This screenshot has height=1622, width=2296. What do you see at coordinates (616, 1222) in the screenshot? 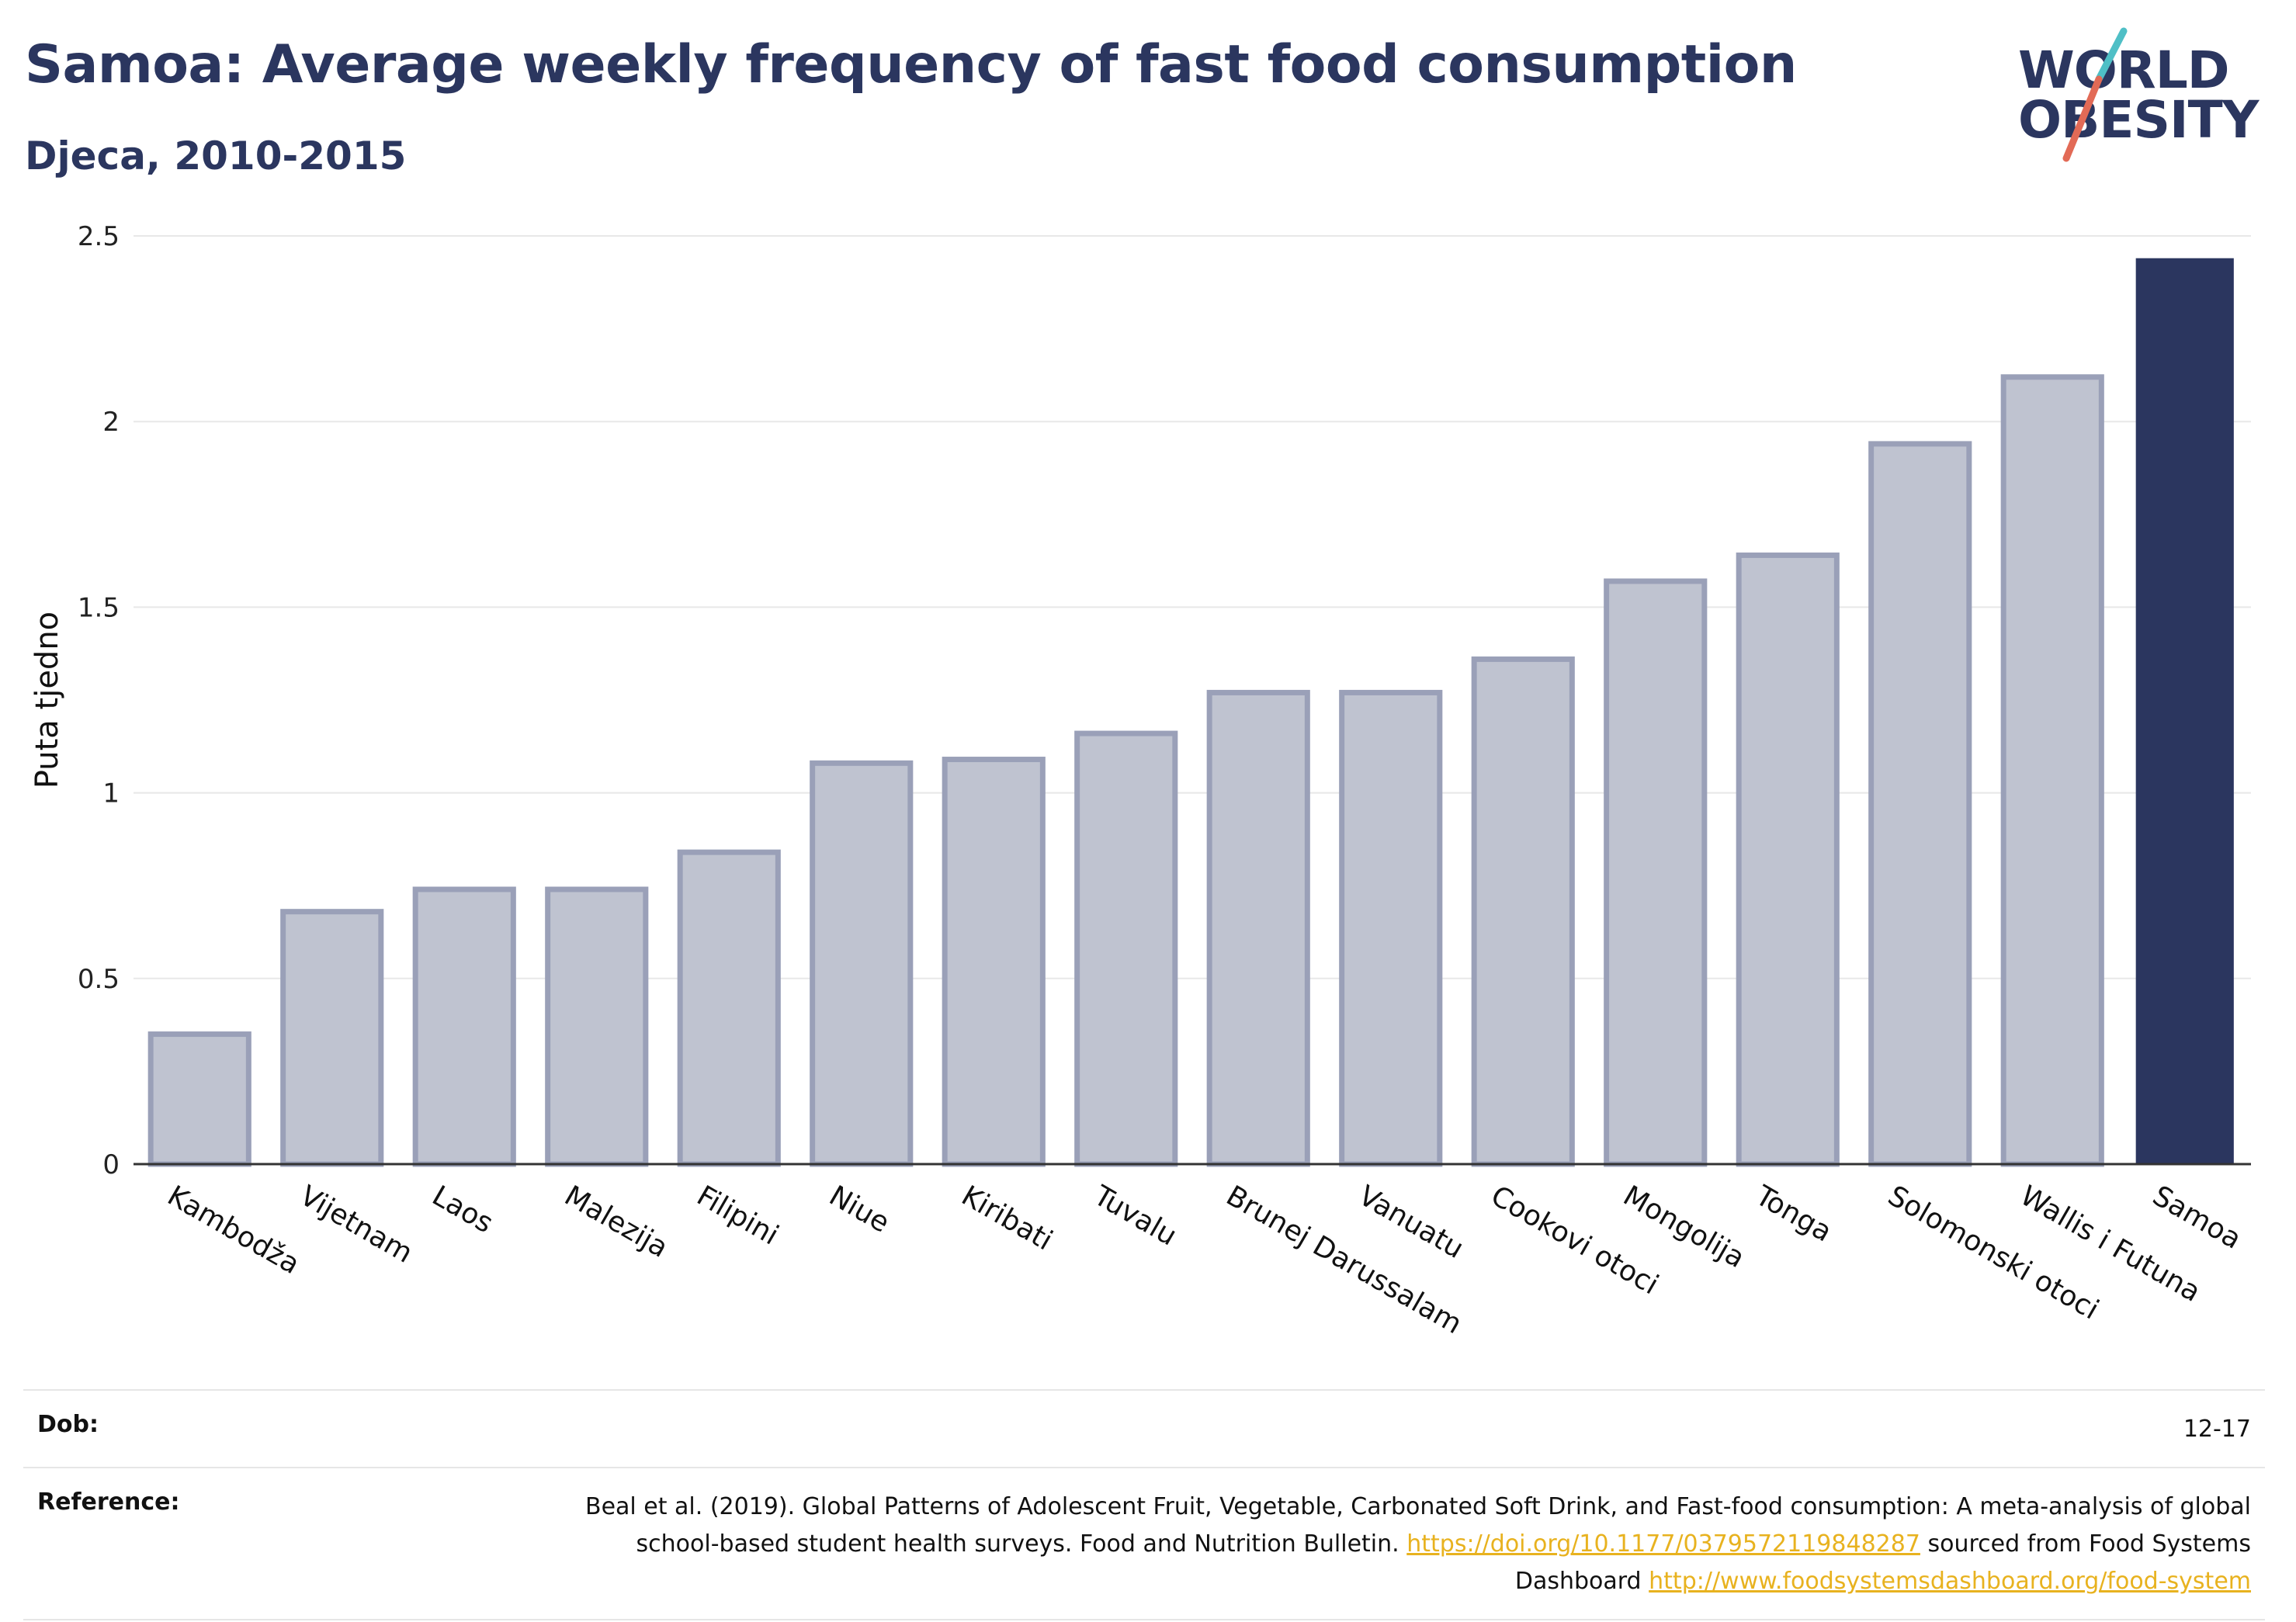
I see `x-tick-label: Malezija` at bounding box center [616, 1222].